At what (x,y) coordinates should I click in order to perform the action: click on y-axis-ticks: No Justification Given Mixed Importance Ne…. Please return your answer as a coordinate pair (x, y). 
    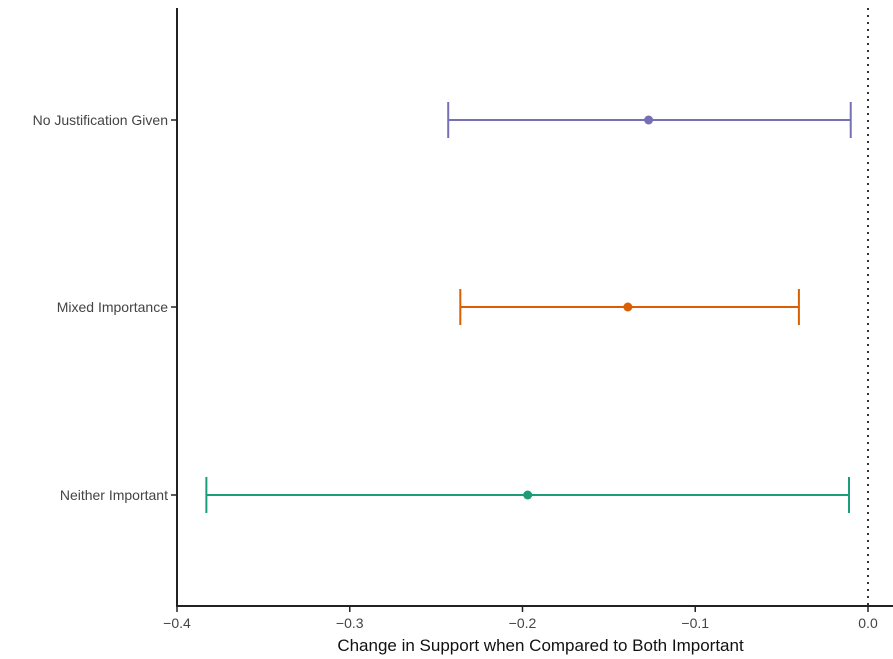
    Looking at the image, I should click on (105, 307).